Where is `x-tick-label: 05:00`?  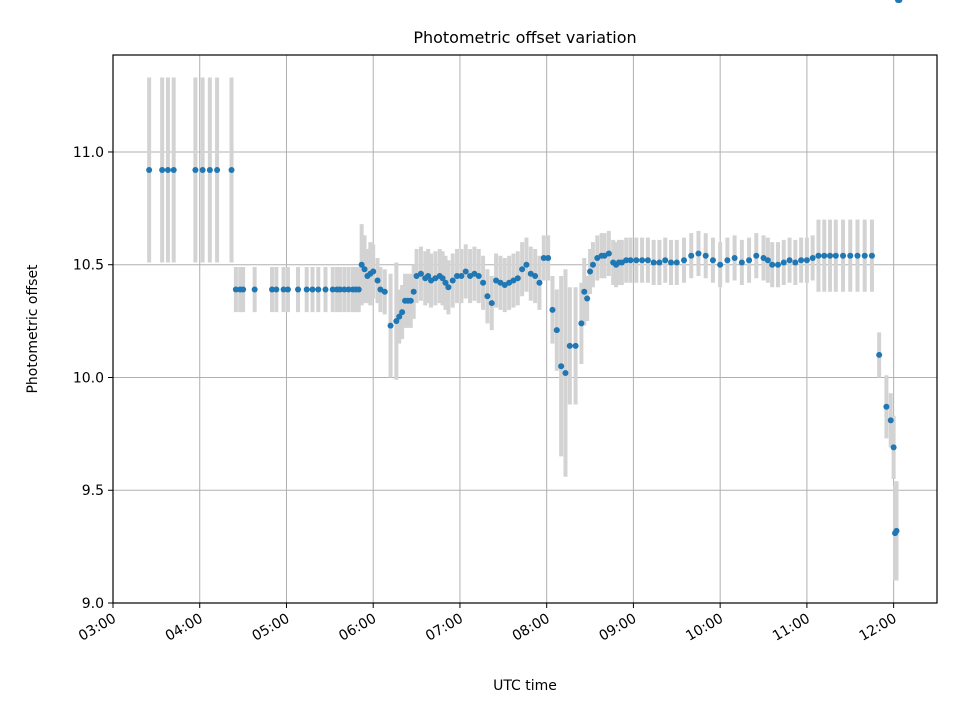 x-tick-label: 05:00 is located at coordinates (271, 628).